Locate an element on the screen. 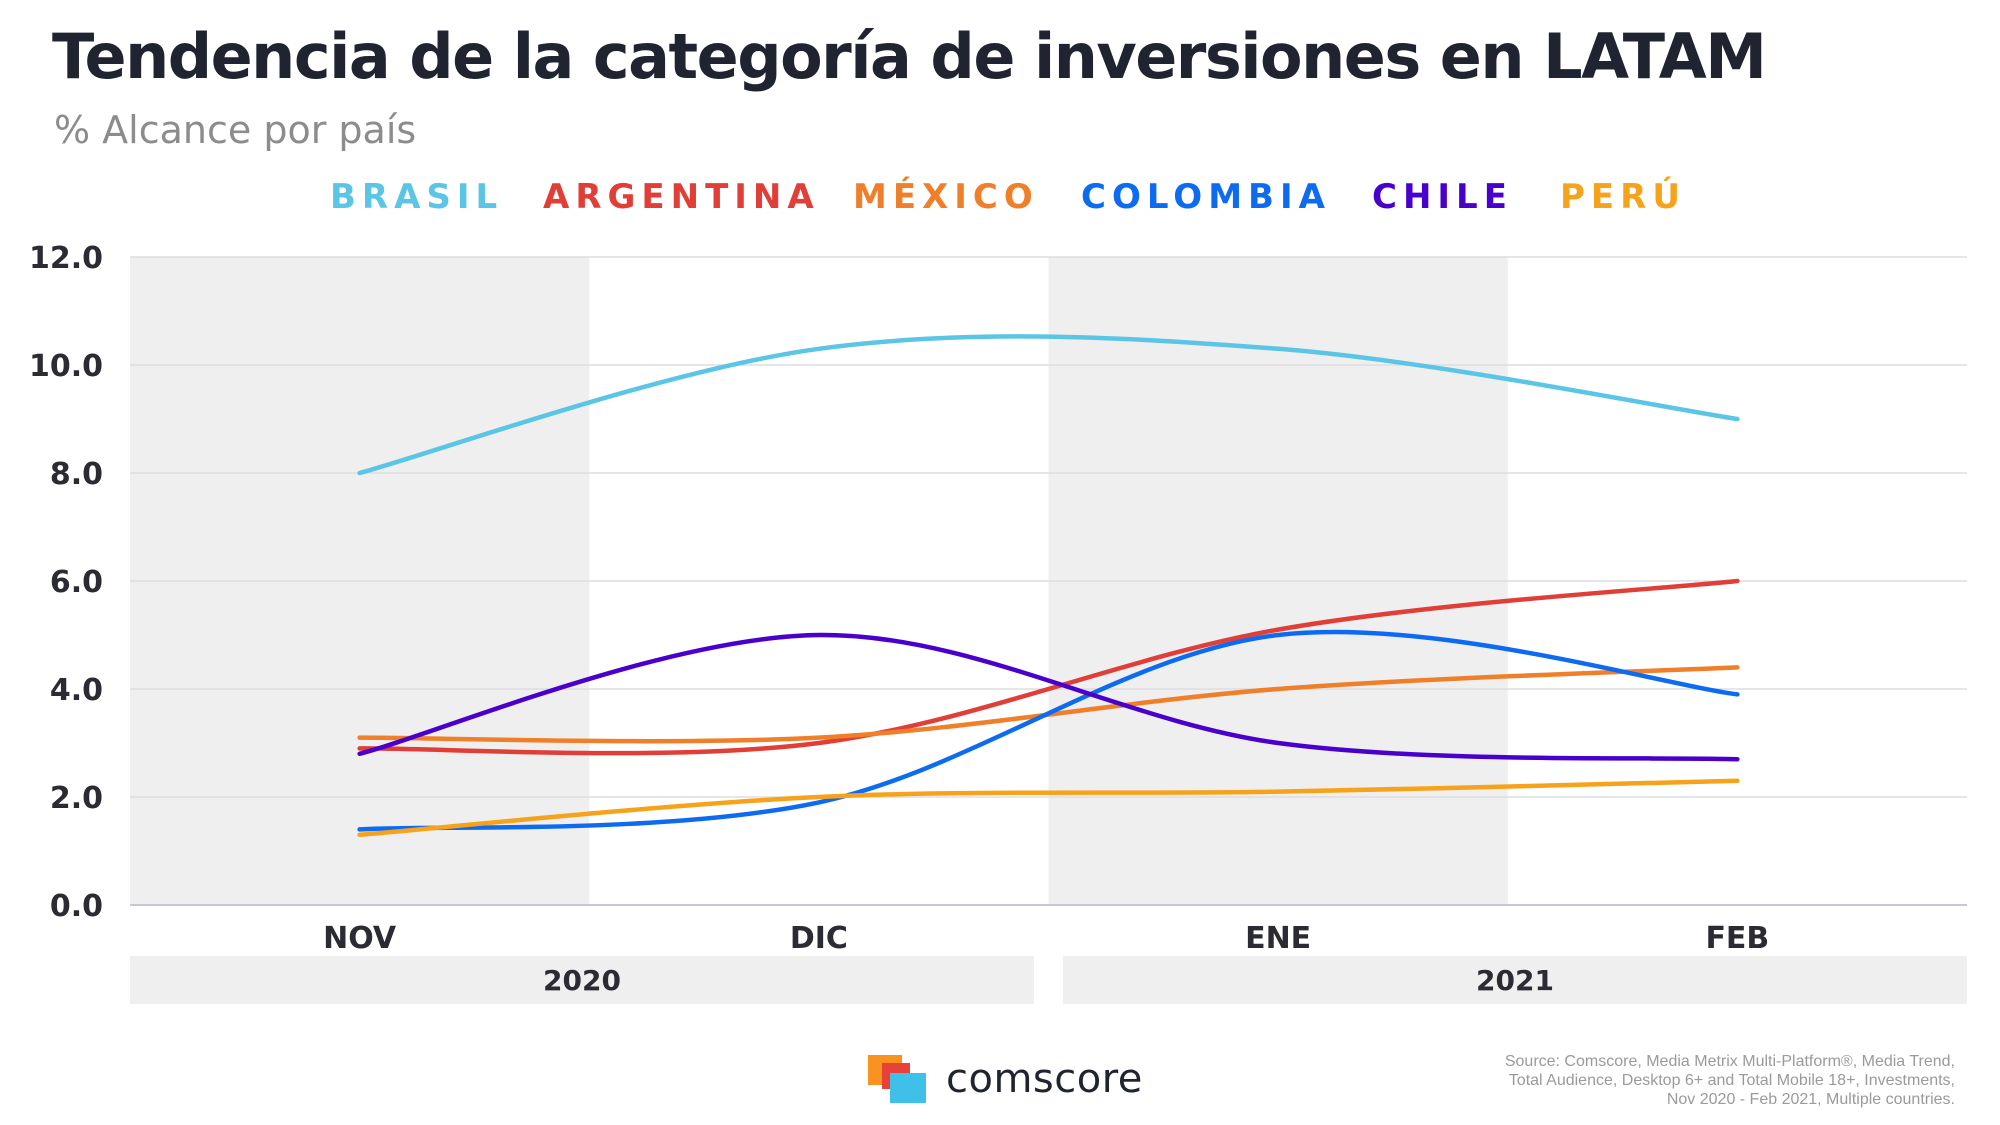 Image resolution: width=2000 pixels, height=1125 pixels. y-axis: 0.0 2.0 4.0 6.0 8.0 10.0 12.0 is located at coordinates (66, 582).